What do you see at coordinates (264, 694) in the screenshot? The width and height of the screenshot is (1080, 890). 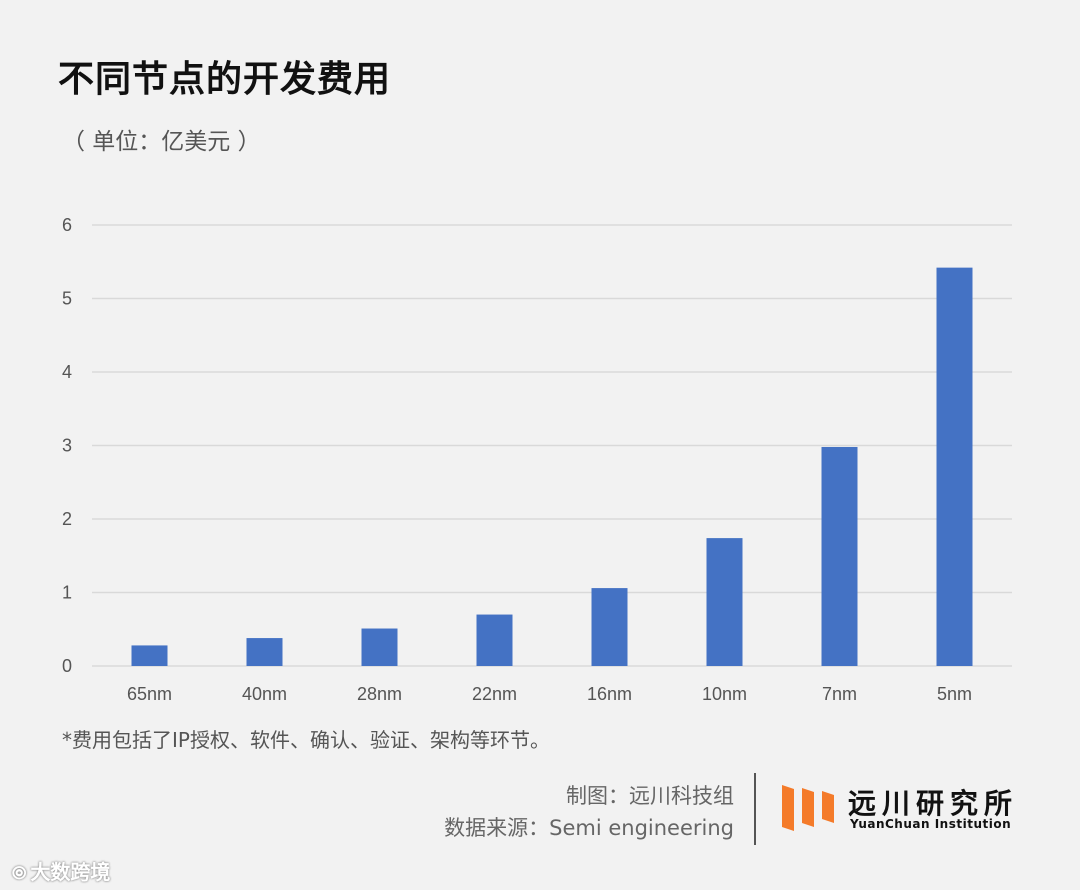 I see `x-tick-label: 40nm` at bounding box center [264, 694].